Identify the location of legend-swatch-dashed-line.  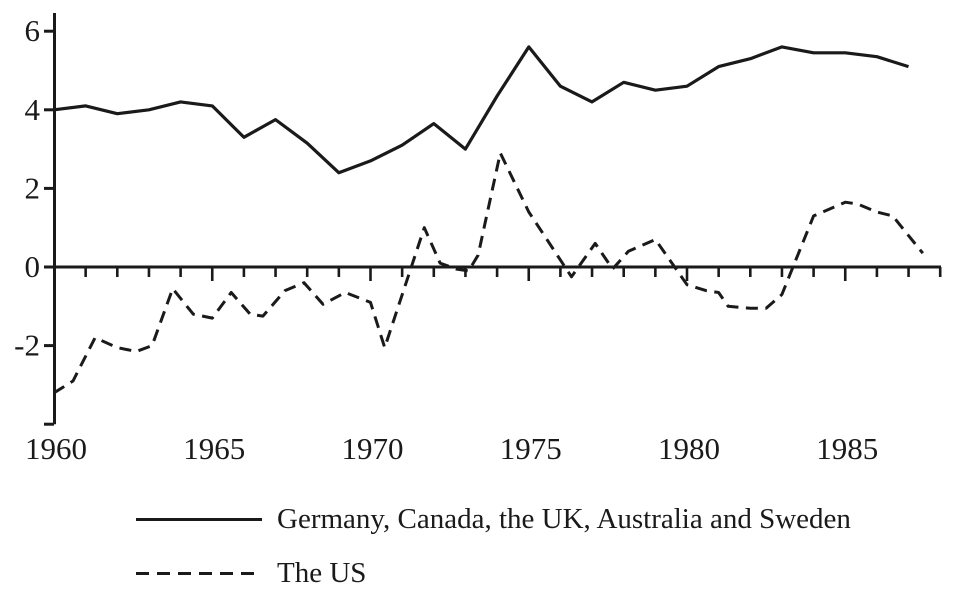
(199, 573).